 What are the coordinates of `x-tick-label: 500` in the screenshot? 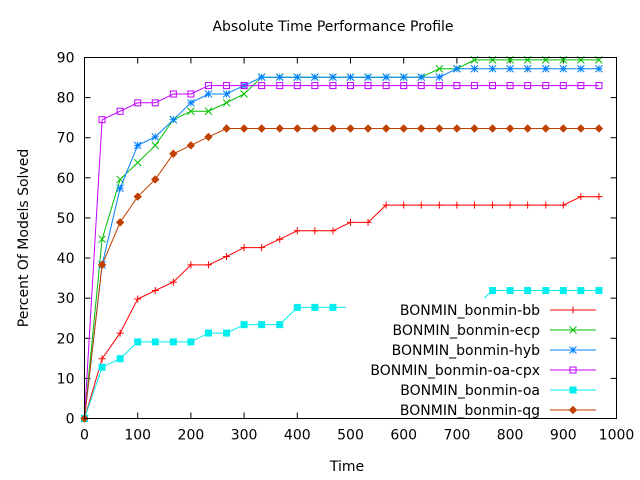 It's located at (350, 436).